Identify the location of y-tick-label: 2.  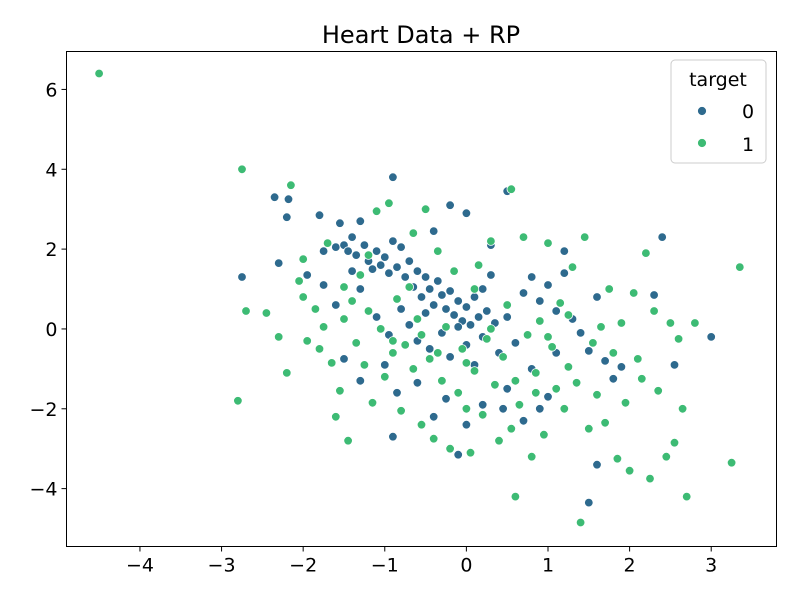
(51, 250).